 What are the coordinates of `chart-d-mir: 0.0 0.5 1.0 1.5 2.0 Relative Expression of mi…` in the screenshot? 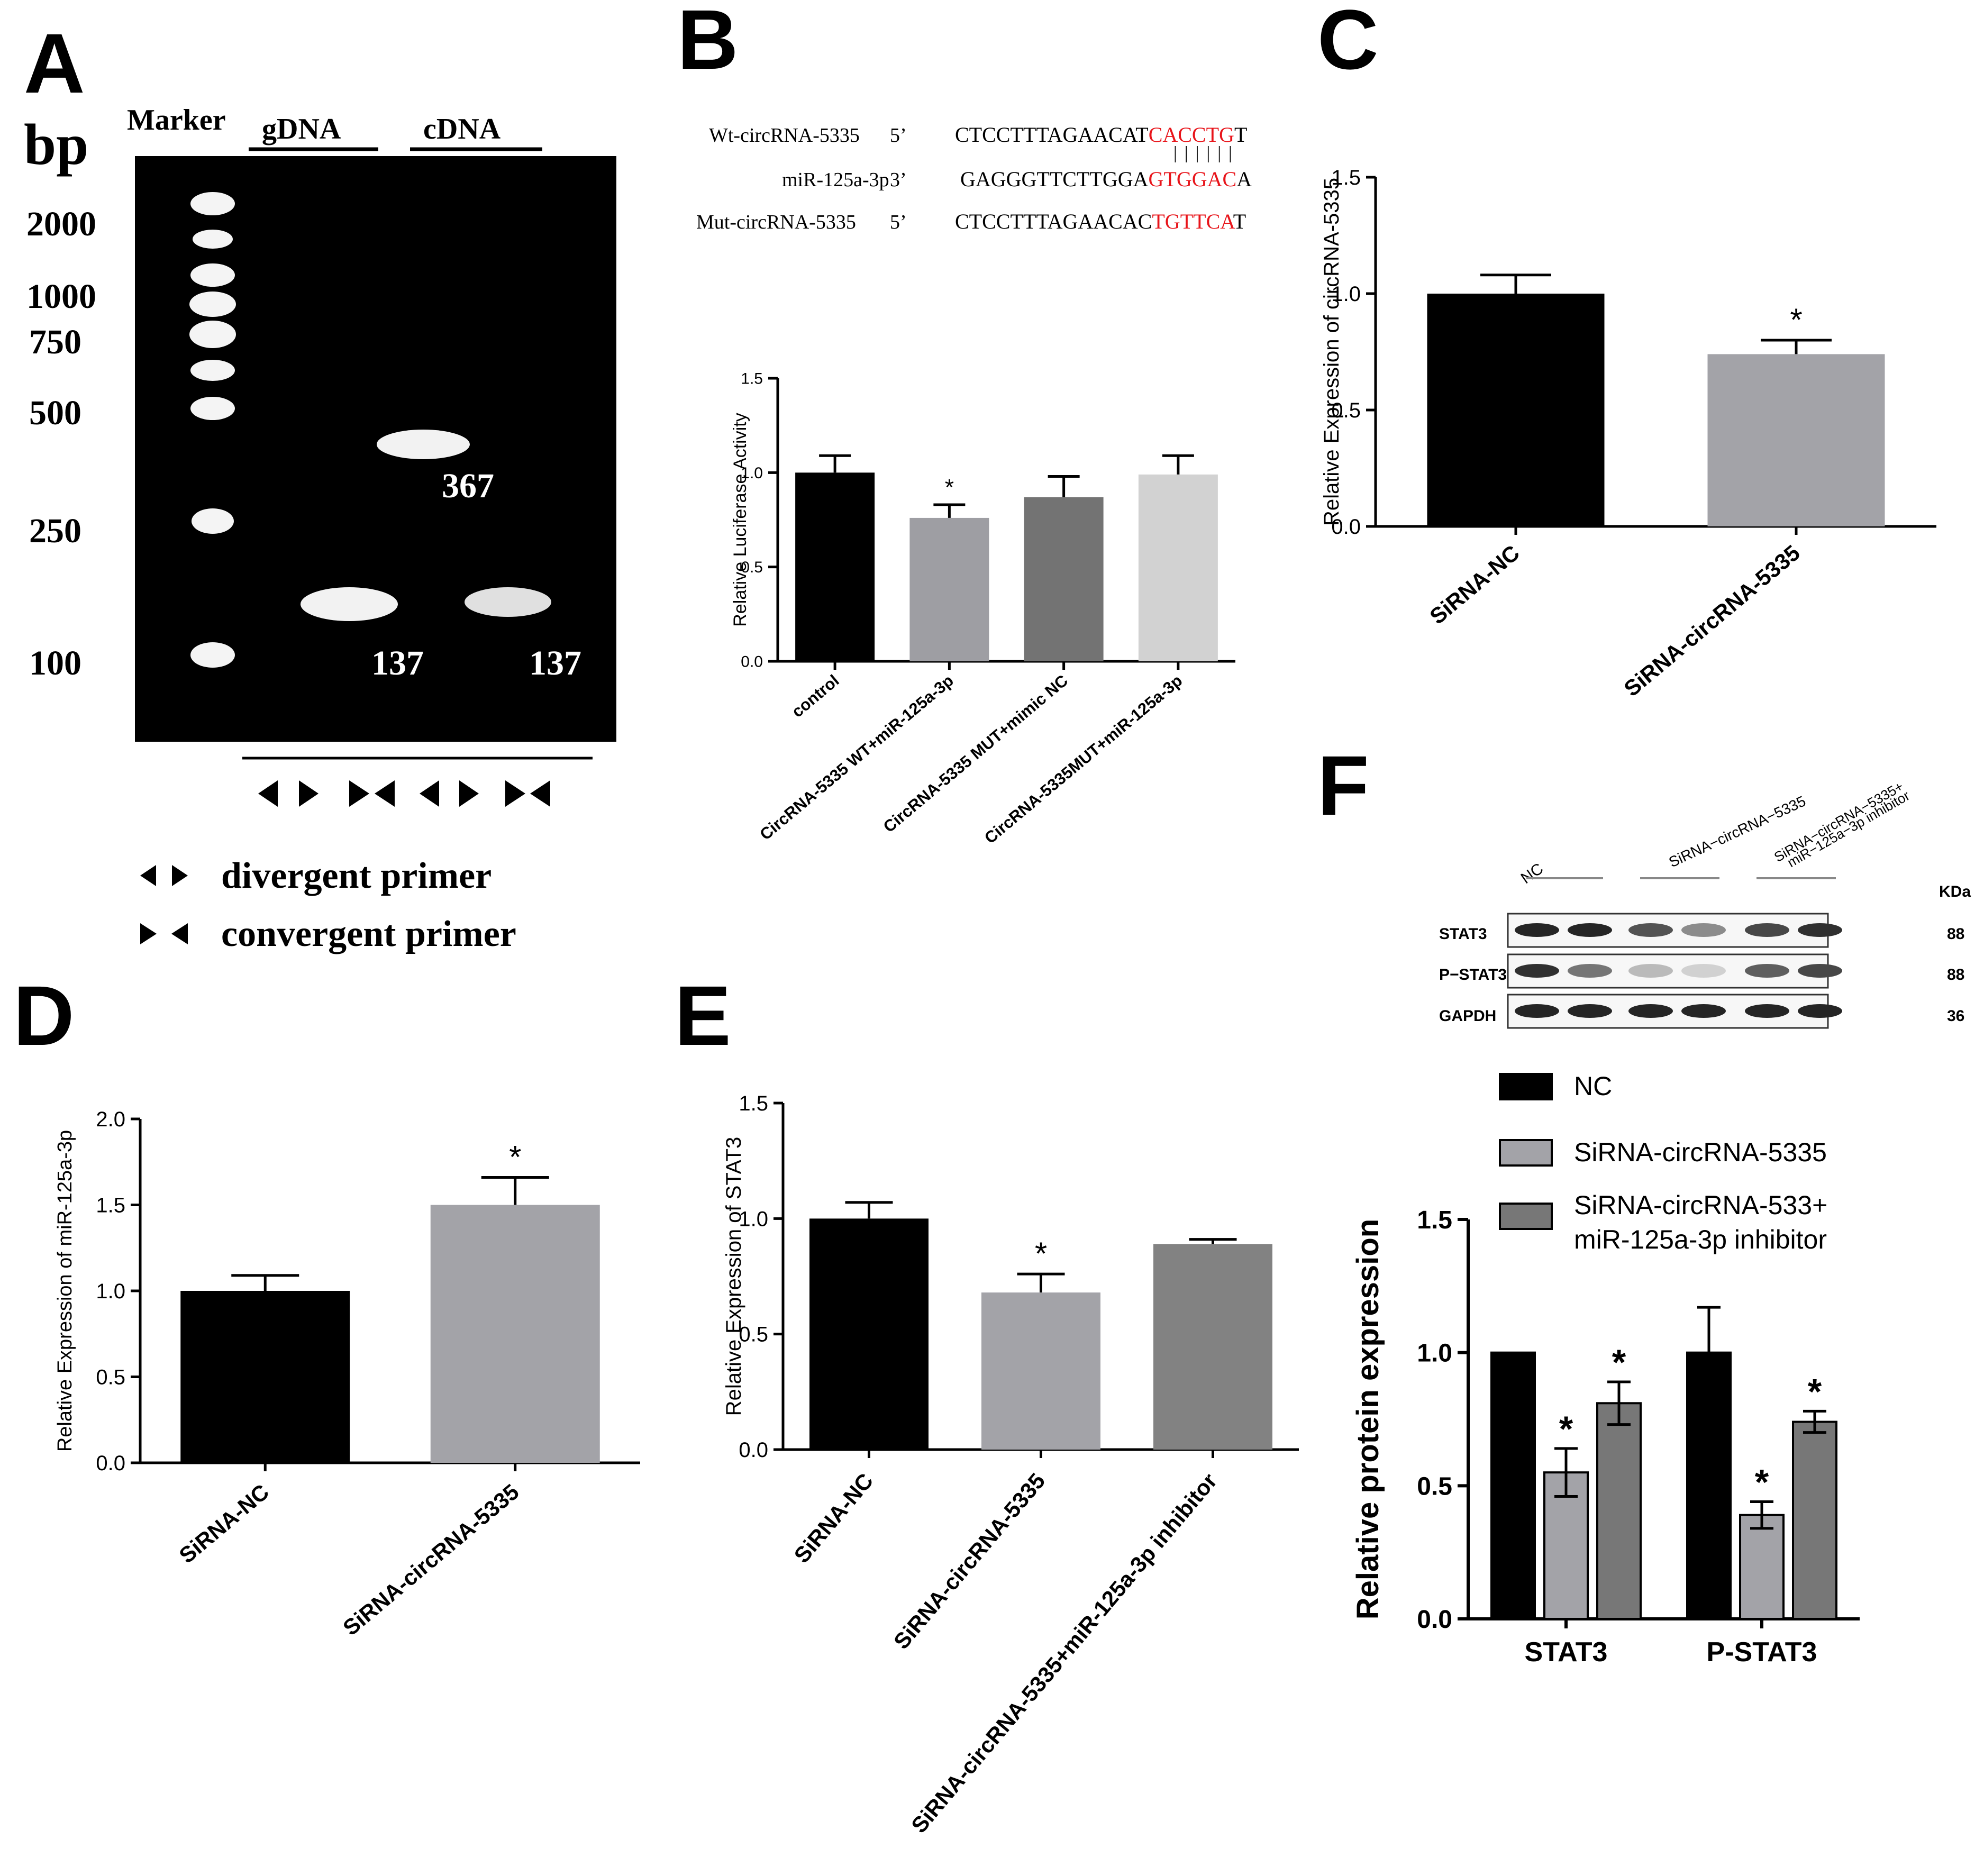 It's located at (347, 1374).